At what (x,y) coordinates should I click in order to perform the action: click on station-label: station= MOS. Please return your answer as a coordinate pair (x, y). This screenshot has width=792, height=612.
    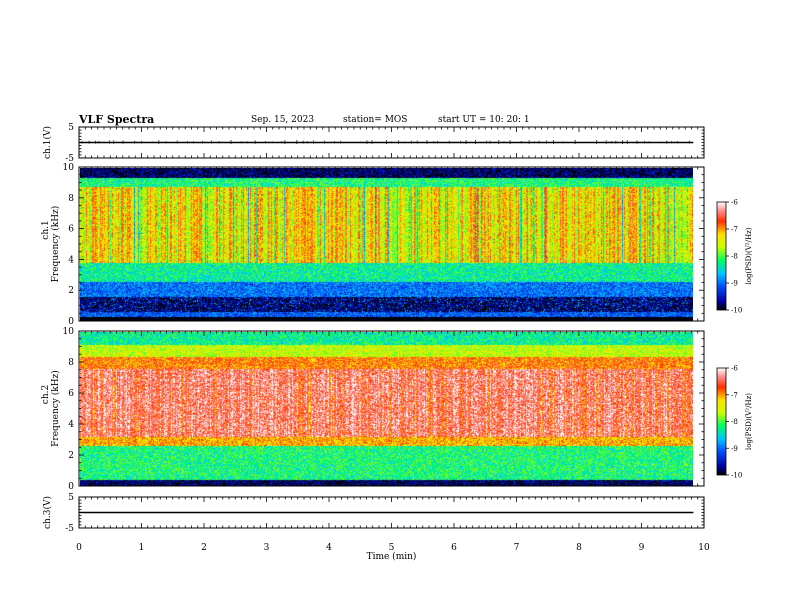
    Looking at the image, I should click on (375, 120).